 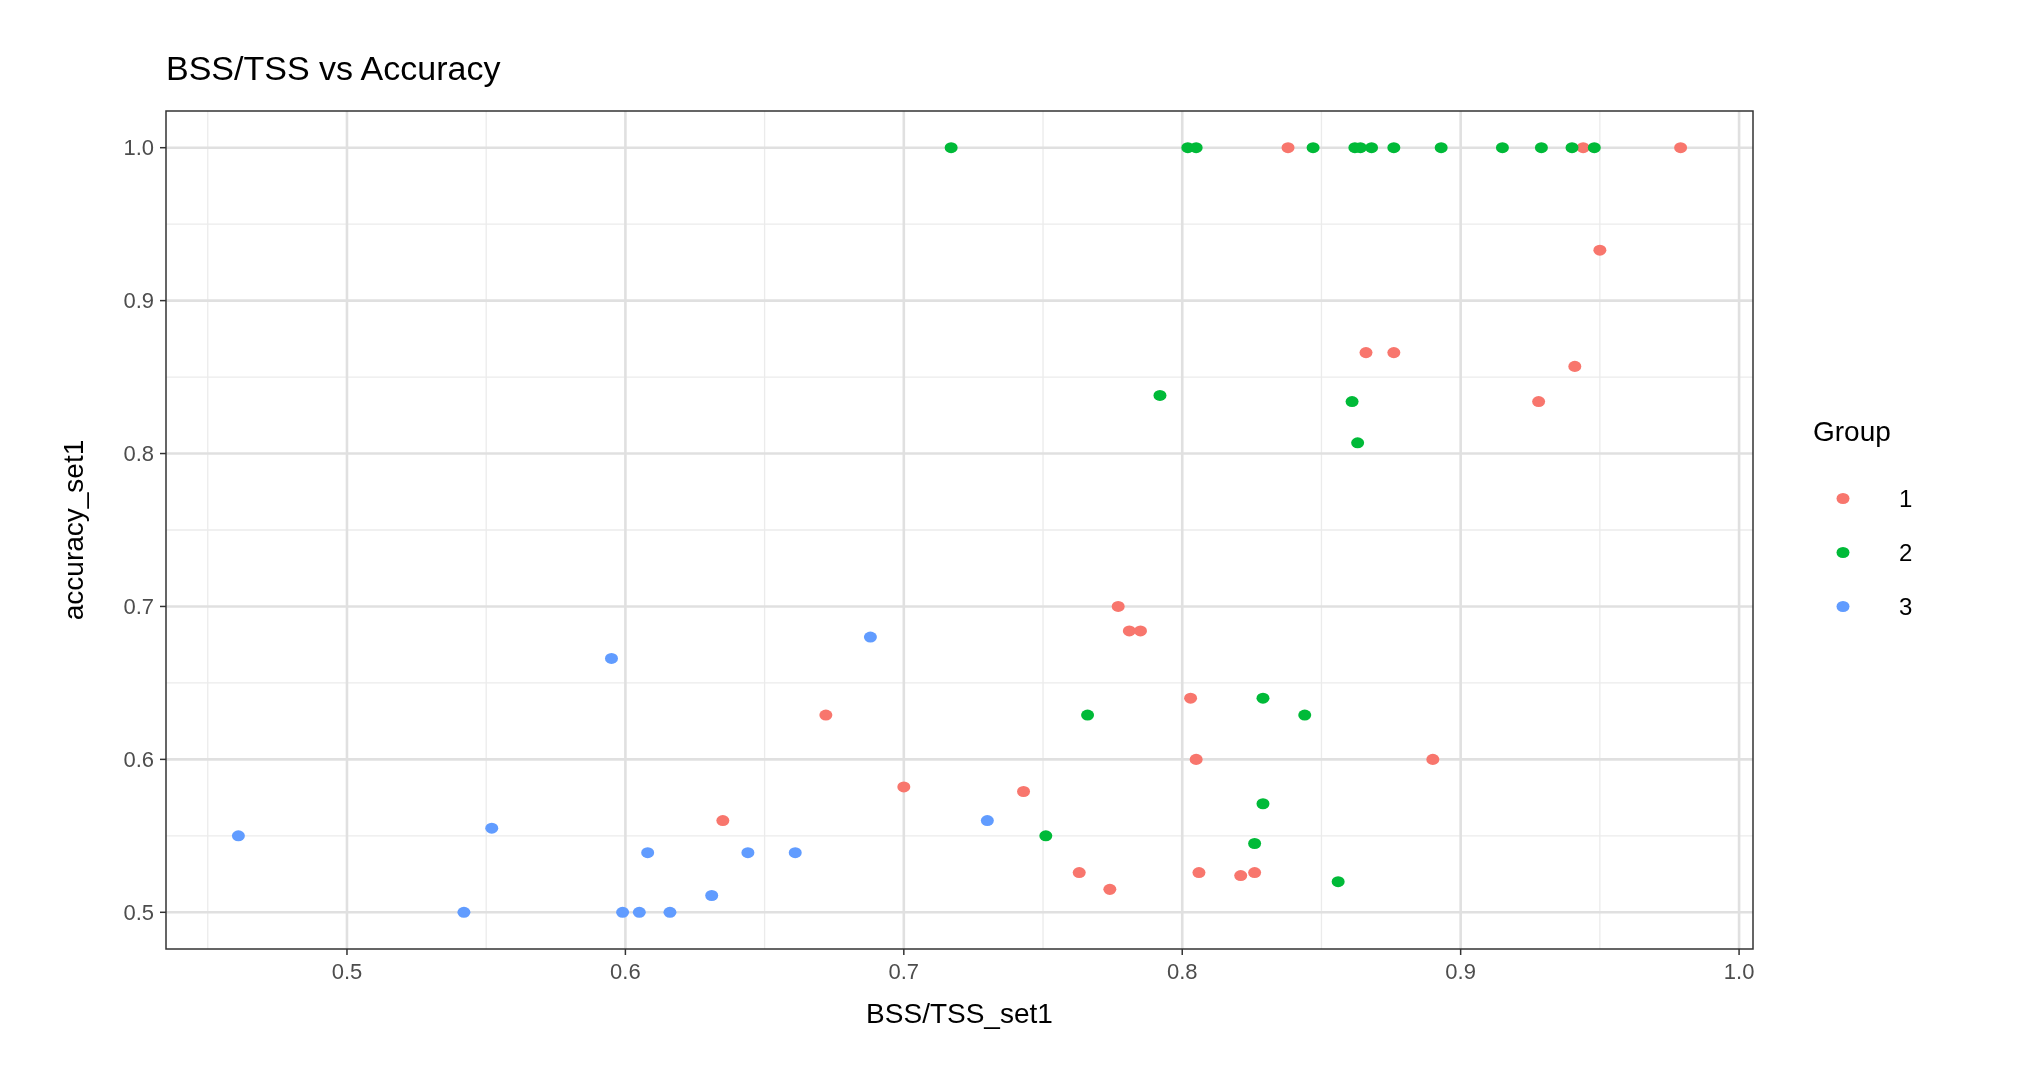 What do you see at coordinates (1852, 431) in the screenshot?
I see `legend-title: Group` at bounding box center [1852, 431].